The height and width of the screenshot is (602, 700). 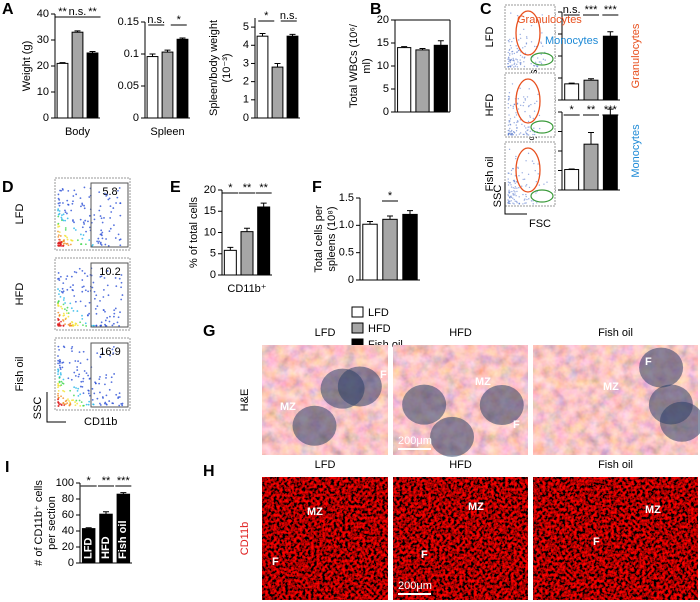 What do you see at coordinates (78, 12) in the screenshot?
I see `significance-label: n.s.` at bounding box center [78, 12].